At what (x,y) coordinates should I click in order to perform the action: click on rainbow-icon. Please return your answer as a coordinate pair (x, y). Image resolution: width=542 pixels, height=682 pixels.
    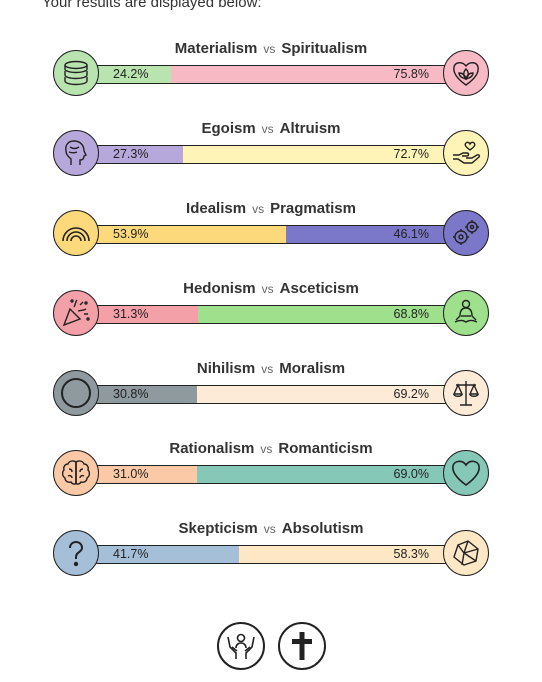
    Looking at the image, I should click on (76, 233).